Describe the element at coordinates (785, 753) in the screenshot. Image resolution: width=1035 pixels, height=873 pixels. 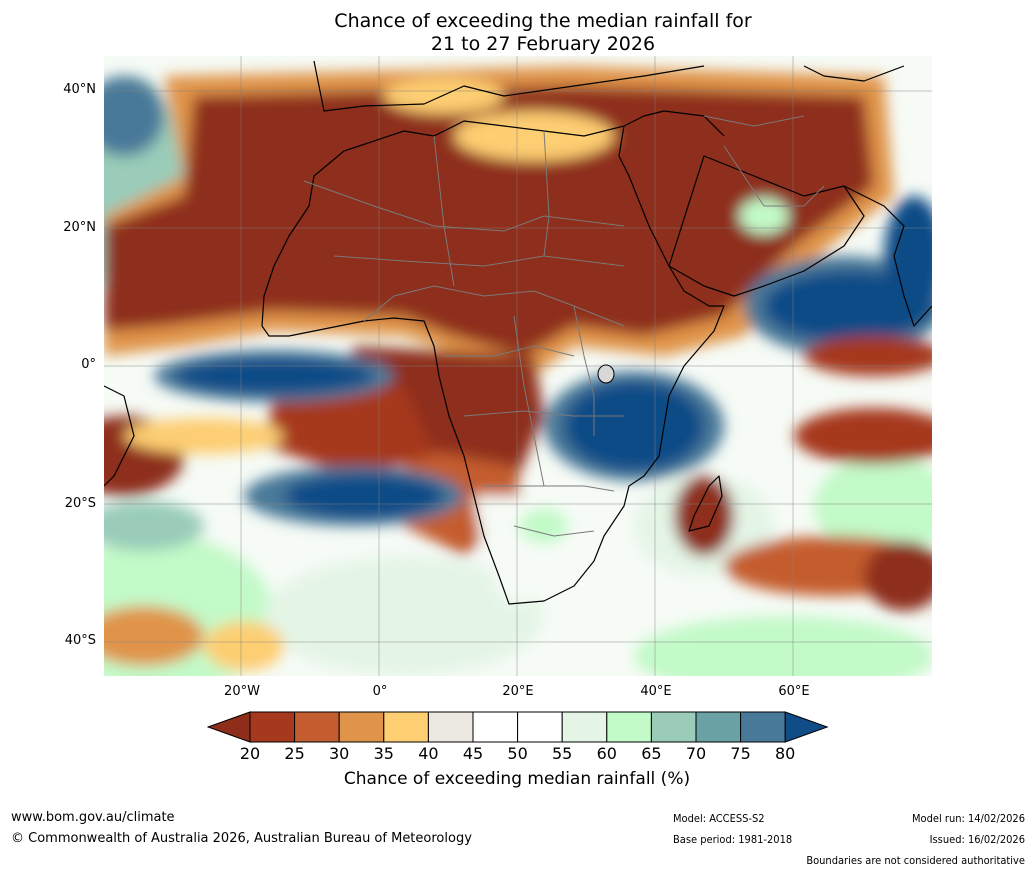
I see `colorbar-tick-label: 80` at that location.